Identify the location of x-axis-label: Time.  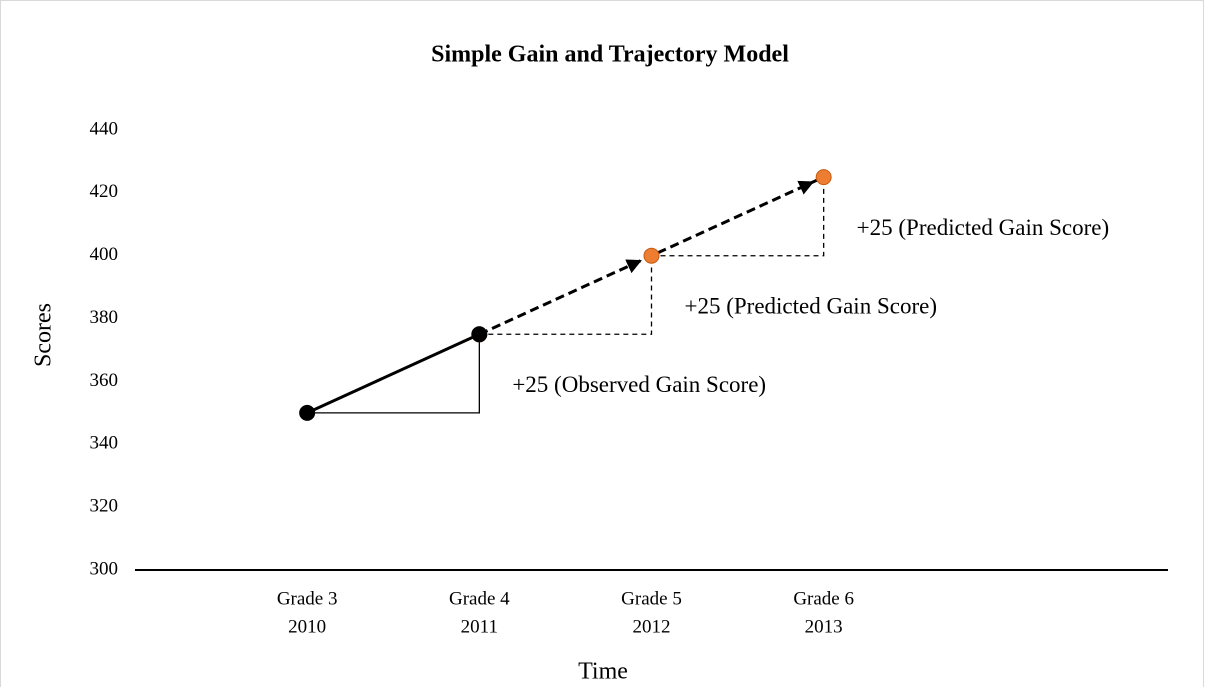
(603, 672).